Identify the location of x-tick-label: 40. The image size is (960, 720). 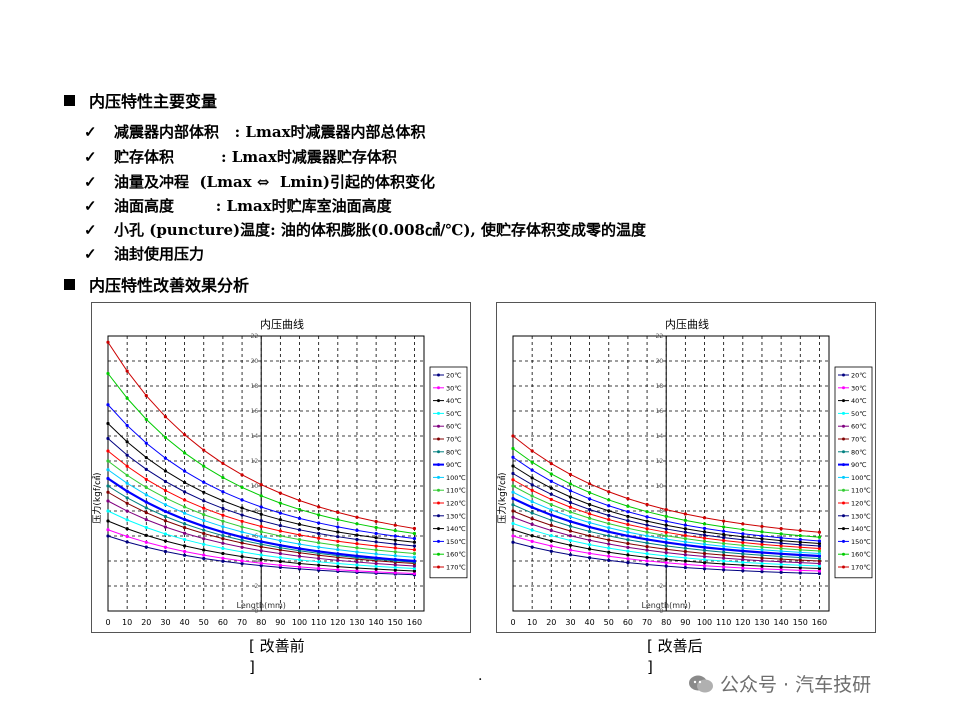
(185, 622).